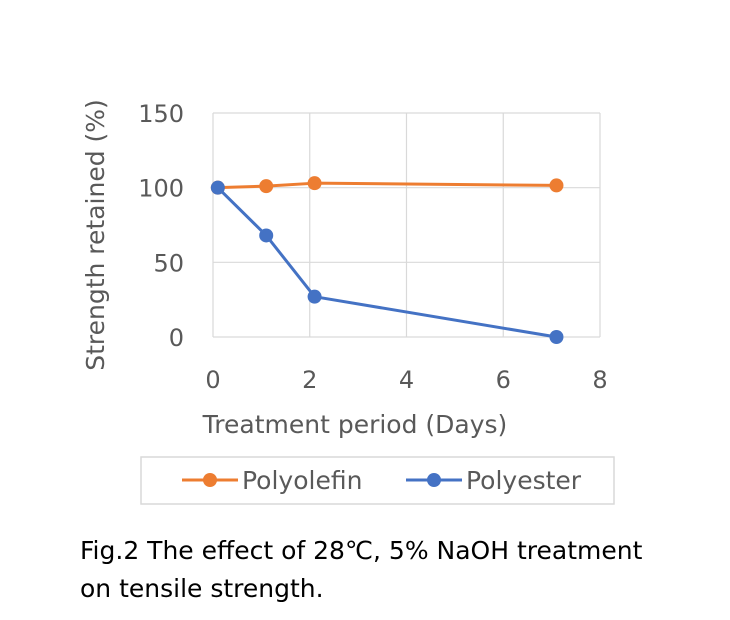 The width and height of the screenshot is (730, 620). I want to click on series-line-polyester, so click(386, 262).